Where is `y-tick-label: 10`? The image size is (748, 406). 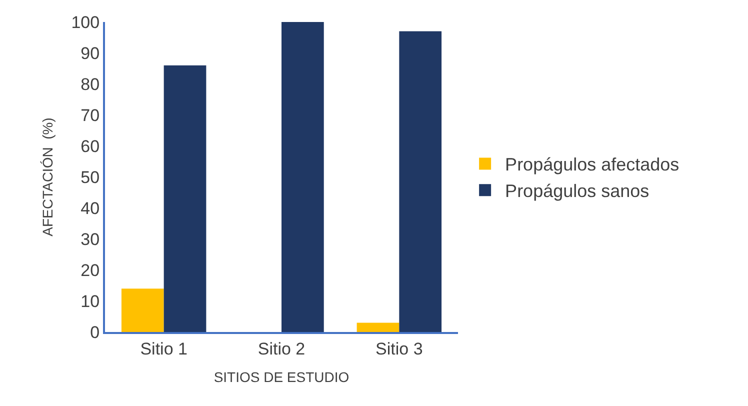 y-tick-label: 10 is located at coordinates (90, 301).